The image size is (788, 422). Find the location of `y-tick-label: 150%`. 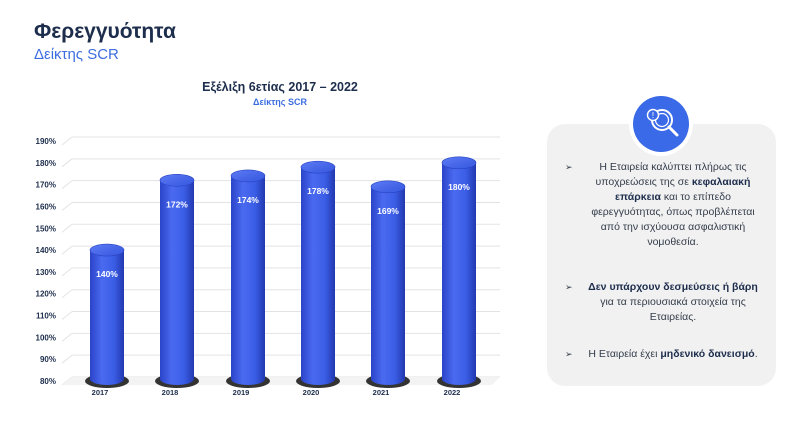

y-tick-label: 150% is located at coordinates (46, 228).